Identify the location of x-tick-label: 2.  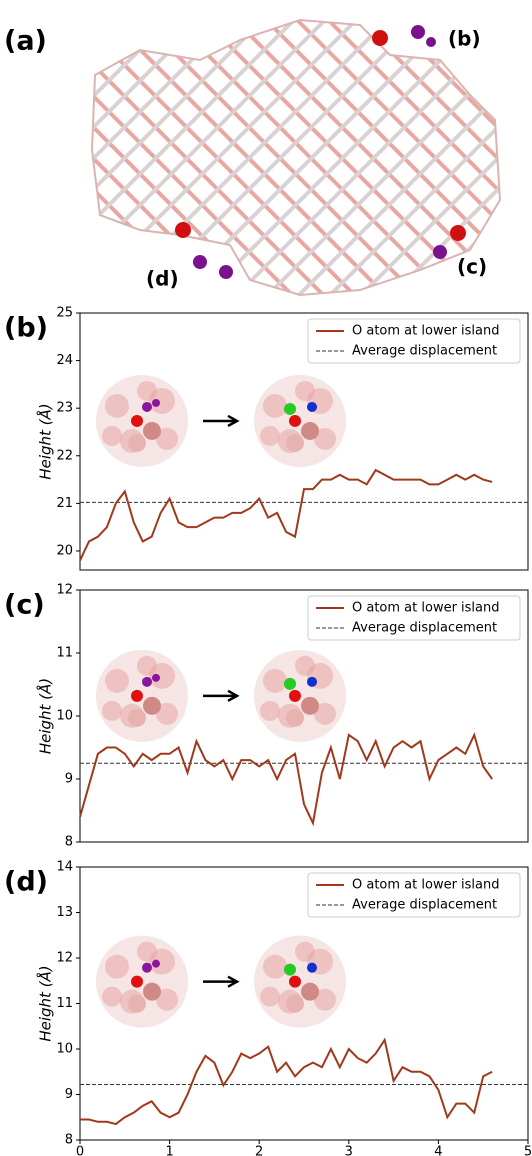
(259, 1150).